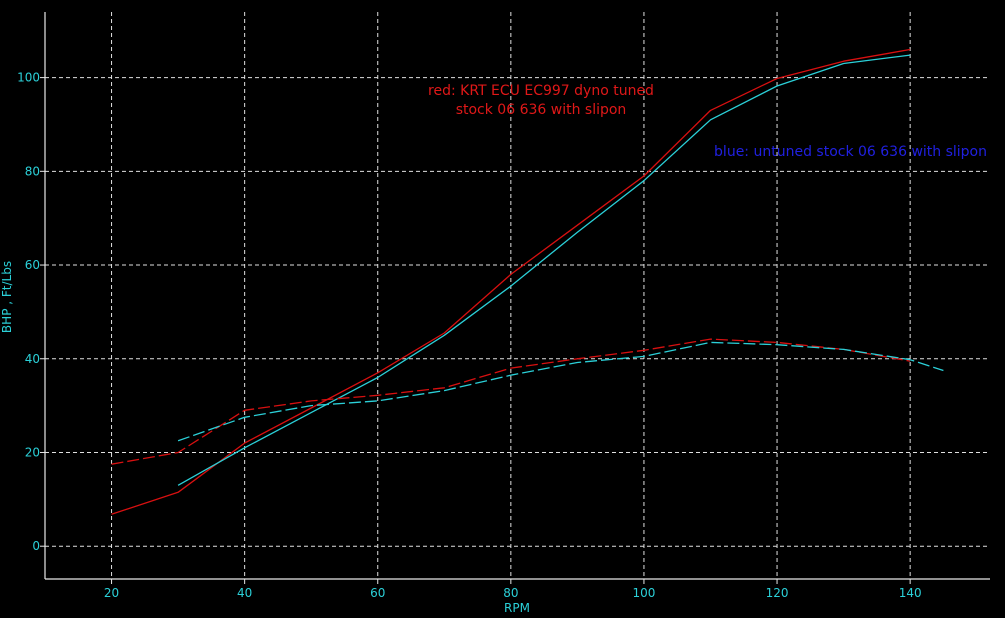 The width and height of the screenshot is (1005, 618). I want to click on y-tick-label: 20, so click(32, 452).